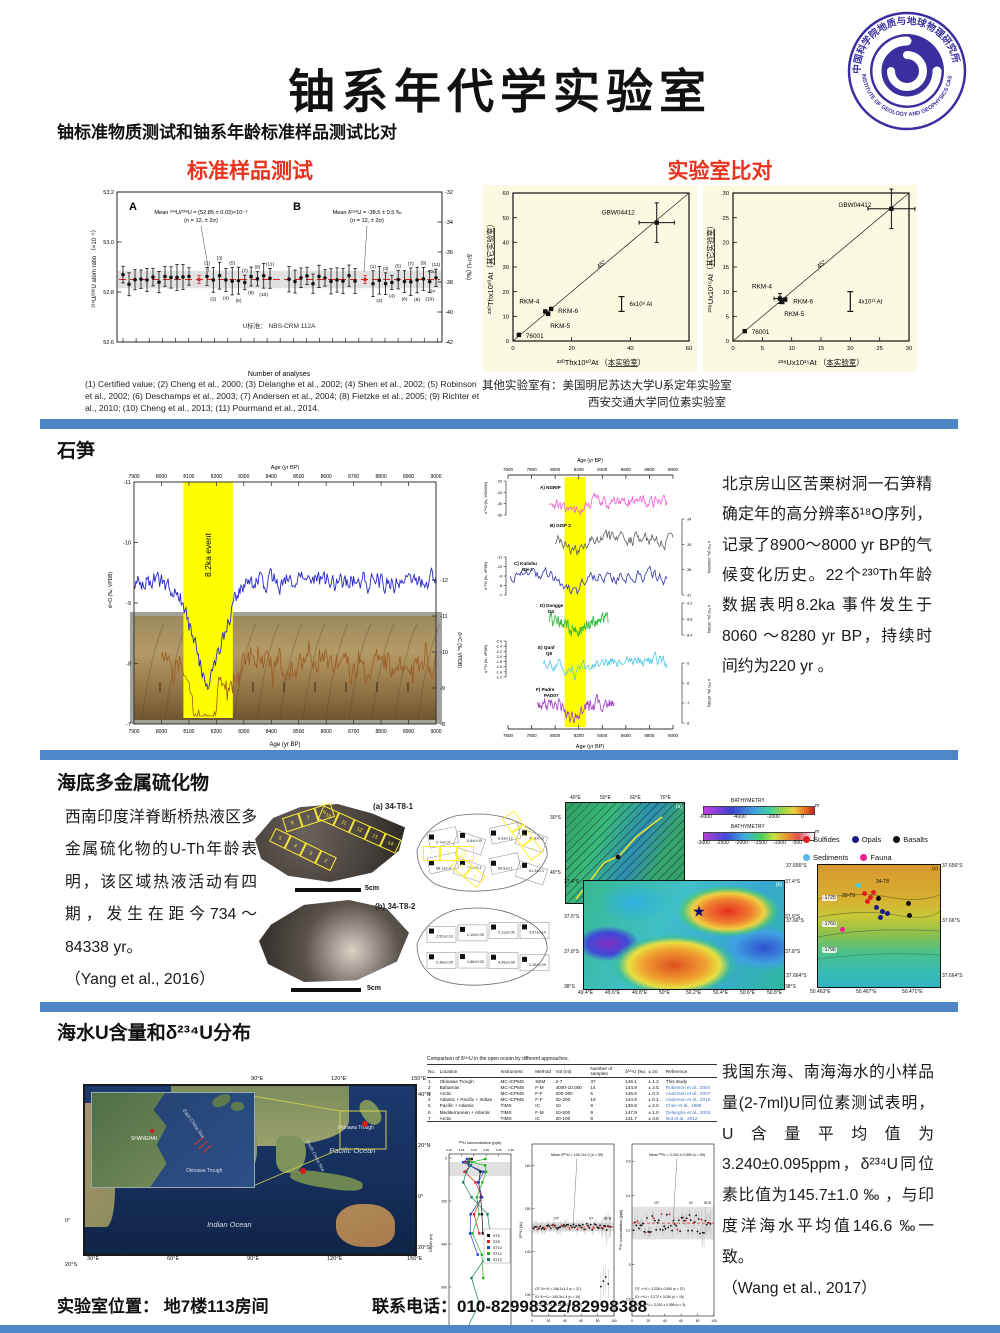 The image size is (1000, 1333). What do you see at coordinates (108, 293) in the screenshot?
I see `svg-text: 52.8` at bounding box center [108, 293].